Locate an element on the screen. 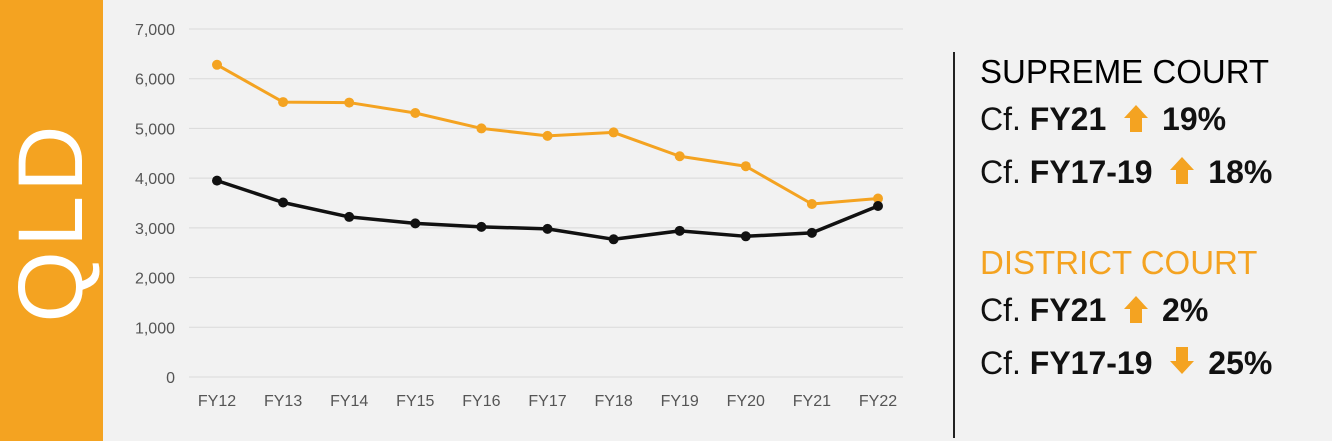  x-tick-label: FY16 is located at coordinates (481, 401).